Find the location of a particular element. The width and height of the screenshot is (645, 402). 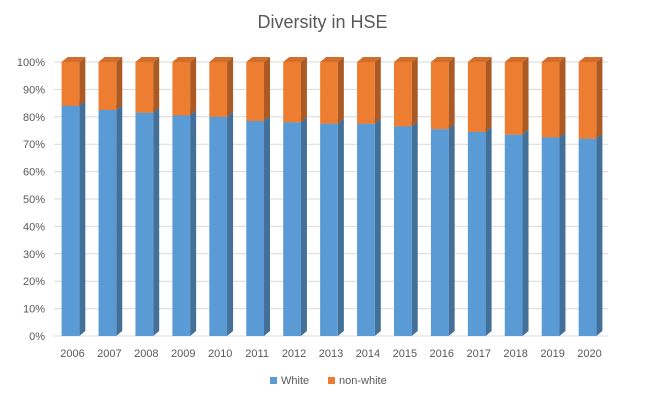

y-tick-label: 80% is located at coordinates (34, 118).